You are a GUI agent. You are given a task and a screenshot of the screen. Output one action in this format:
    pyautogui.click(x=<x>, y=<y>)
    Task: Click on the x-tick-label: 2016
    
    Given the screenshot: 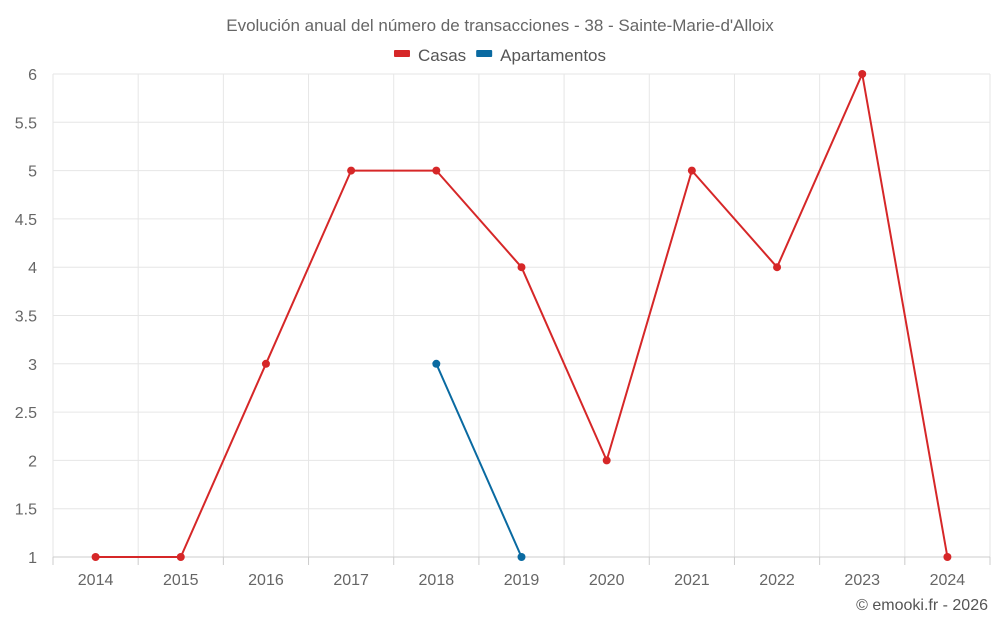 What is the action you would take?
    pyautogui.click(x=266, y=580)
    